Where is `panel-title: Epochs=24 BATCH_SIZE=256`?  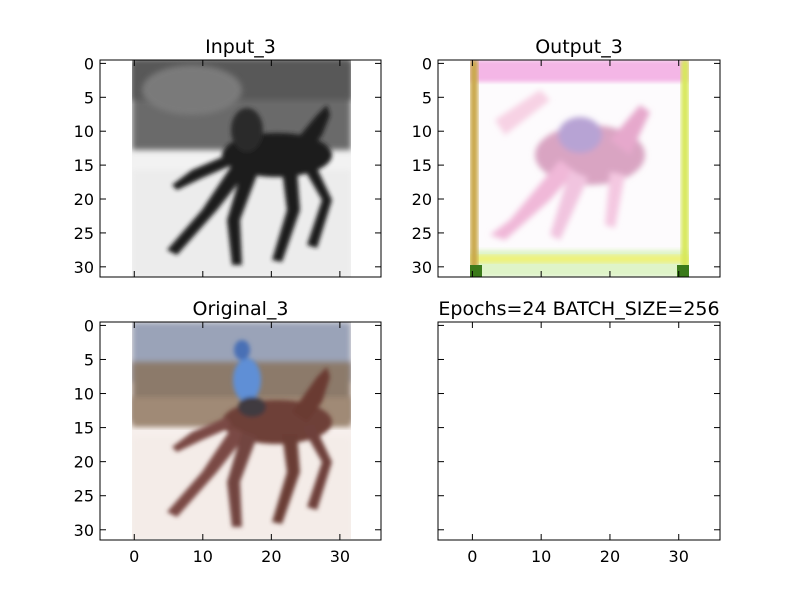 panel-title: Epochs=24 BATCH_SIZE=256 is located at coordinates (578, 309).